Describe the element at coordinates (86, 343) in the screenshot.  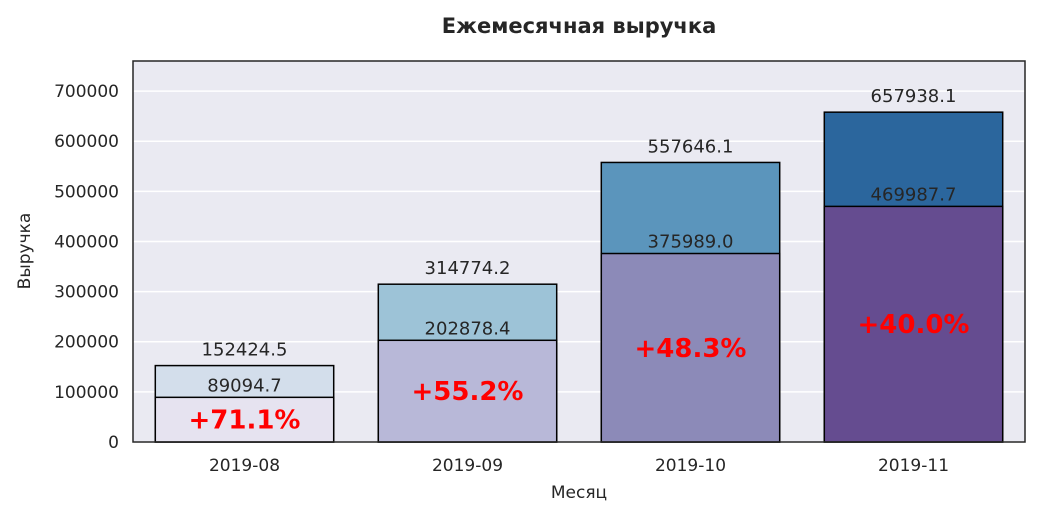
I see `y-tick-label: 200000` at that location.